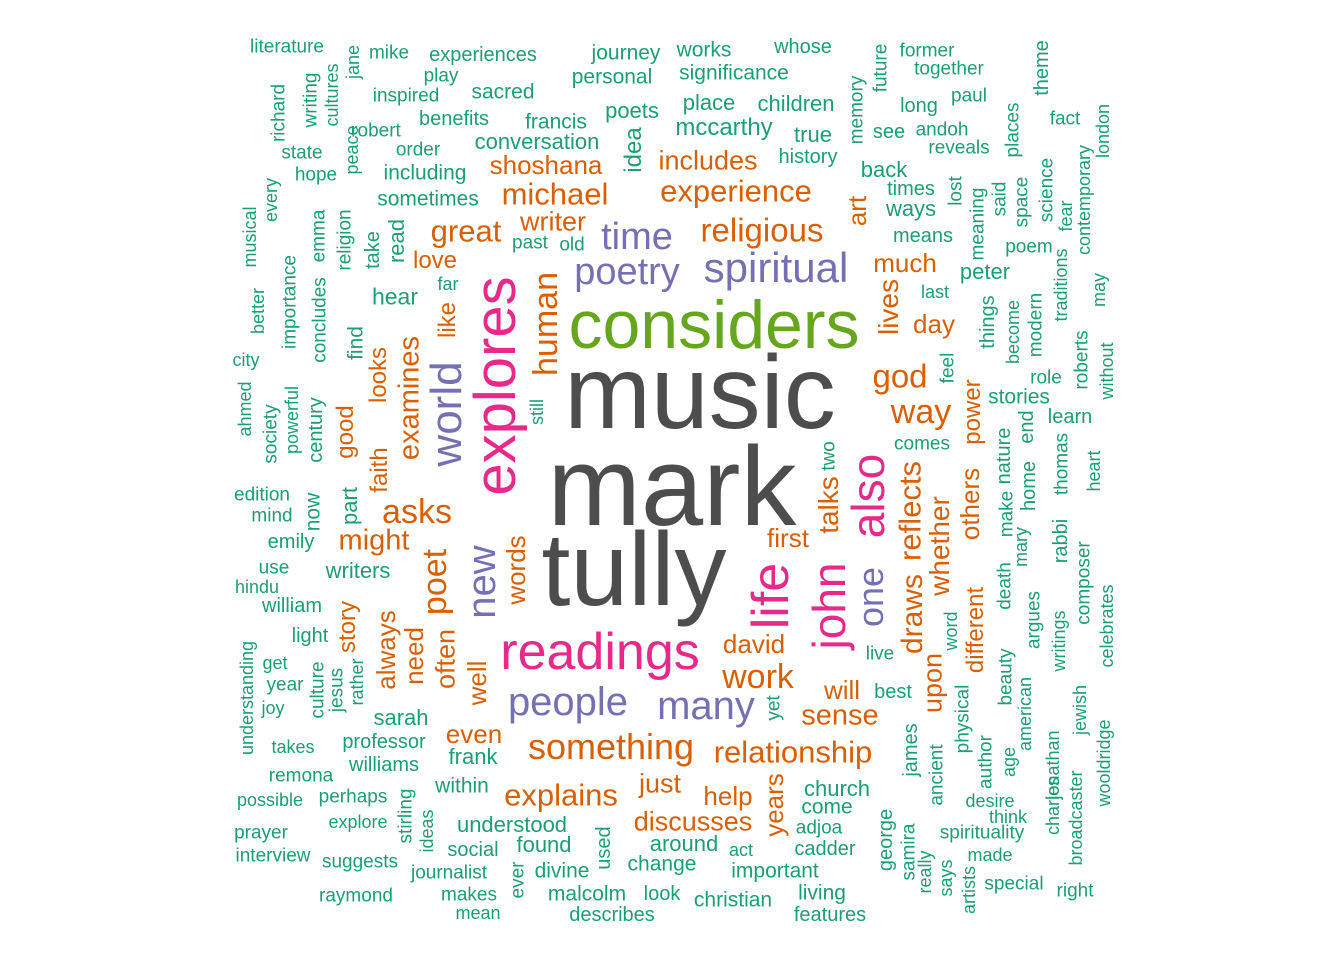  What do you see at coordinates (1000, 199) in the screenshot?
I see `cloud-word-said: said` at bounding box center [1000, 199].